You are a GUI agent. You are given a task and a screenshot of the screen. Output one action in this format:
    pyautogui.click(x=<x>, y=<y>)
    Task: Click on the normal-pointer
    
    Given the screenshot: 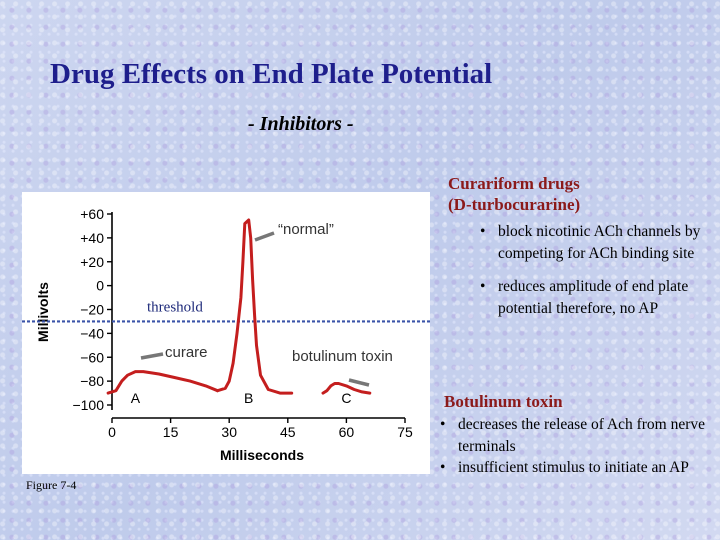 What is the action you would take?
    pyautogui.click(x=264, y=236)
    